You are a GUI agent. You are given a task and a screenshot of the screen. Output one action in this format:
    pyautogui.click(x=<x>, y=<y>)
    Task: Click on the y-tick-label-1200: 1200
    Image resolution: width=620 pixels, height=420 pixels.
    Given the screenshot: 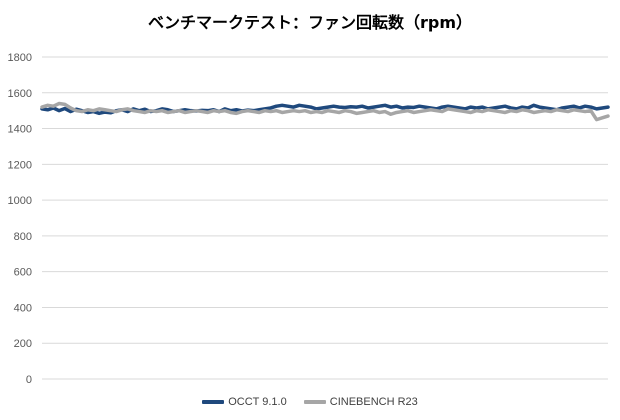 What is the action you would take?
    pyautogui.click(x=20, y=165)
    